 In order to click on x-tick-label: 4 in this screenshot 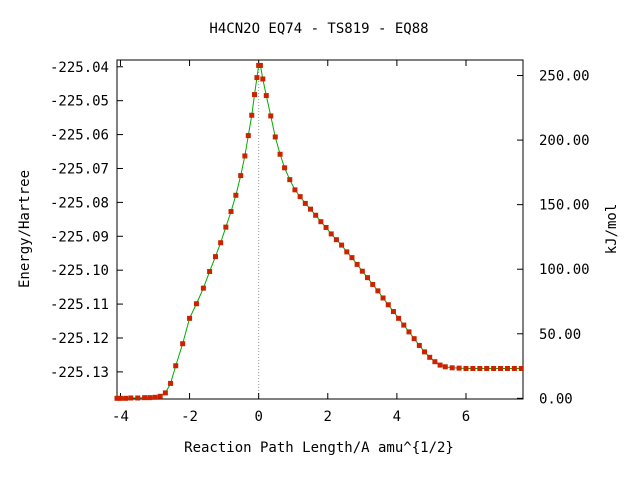, I will do `click(397, 417)`.